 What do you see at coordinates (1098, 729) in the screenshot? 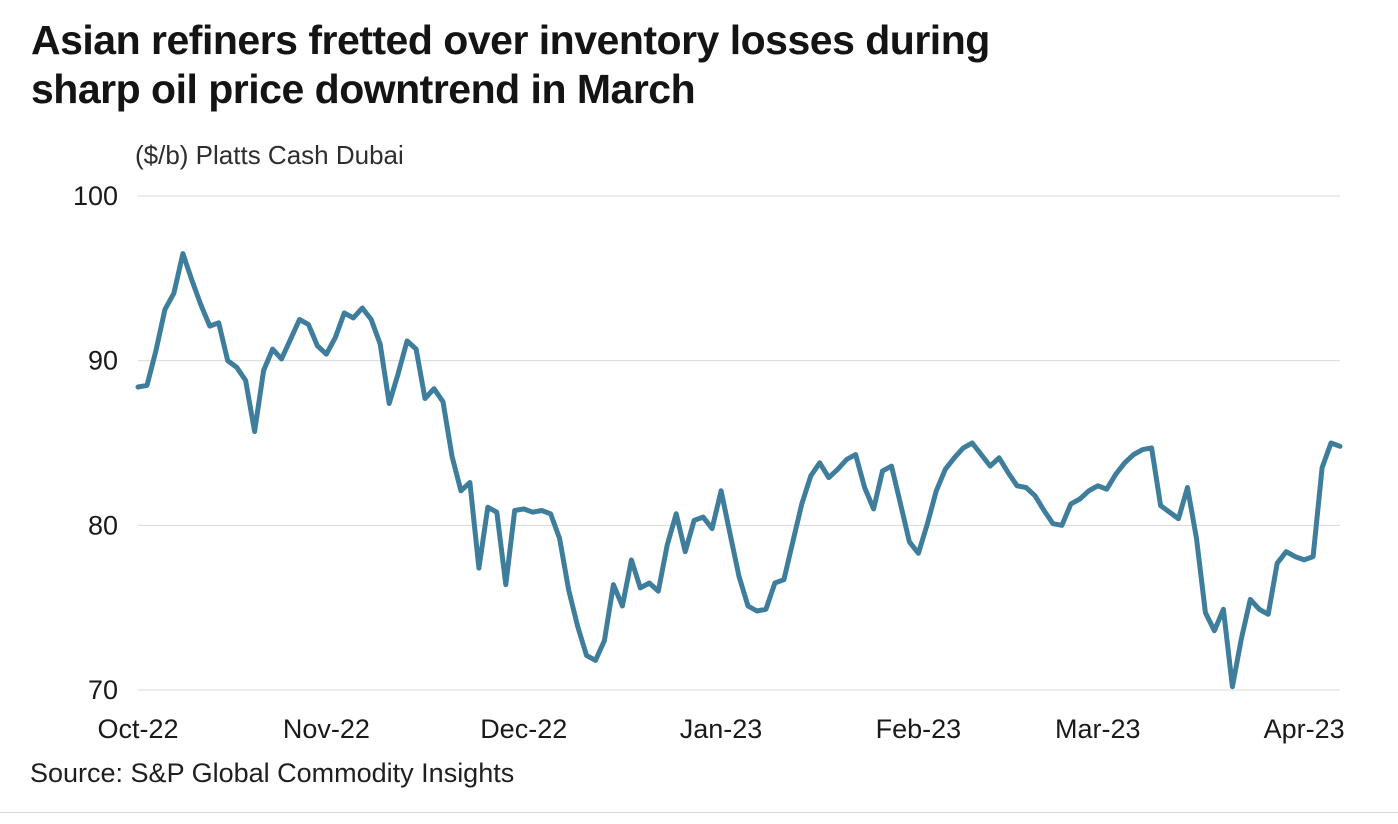
I see `x-axis-label-Mar-23: Mar-23` at bounding box center [1098, 729].